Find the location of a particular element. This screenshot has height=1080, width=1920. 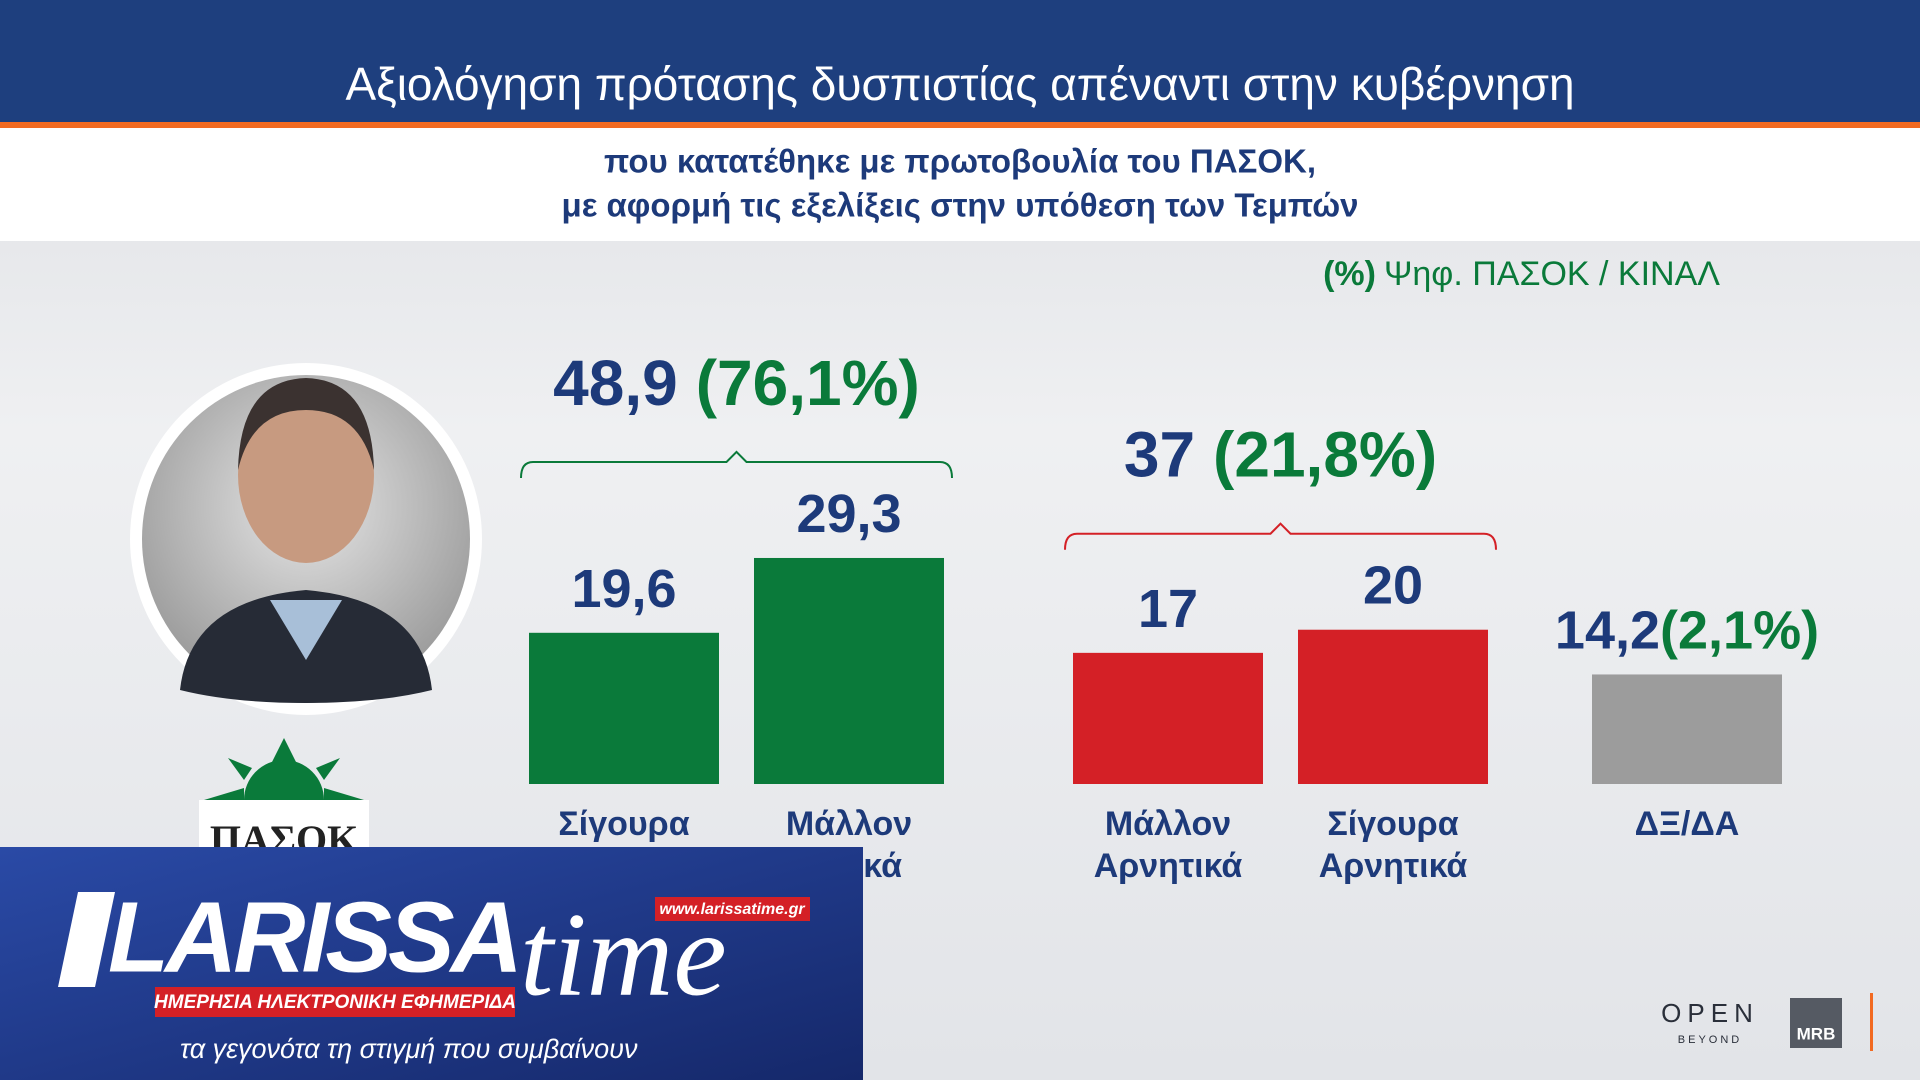

group-share: (21,8%) is located at coordinates (1325, 455).